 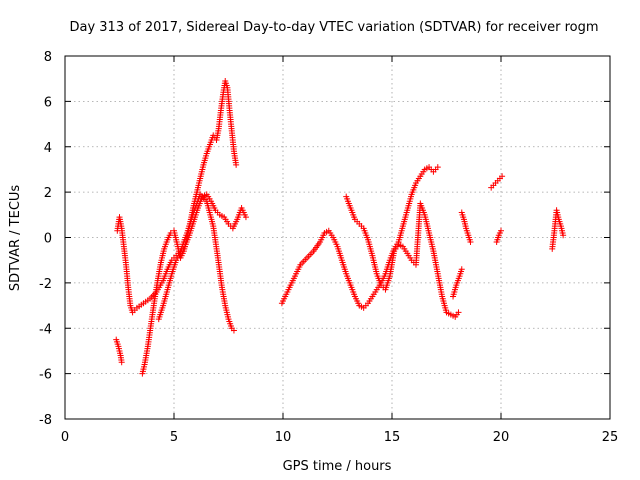 What do you see at coordinates (466, 227) in the screenshot?
I see `series-track-h` at bounding box center [466, 227].